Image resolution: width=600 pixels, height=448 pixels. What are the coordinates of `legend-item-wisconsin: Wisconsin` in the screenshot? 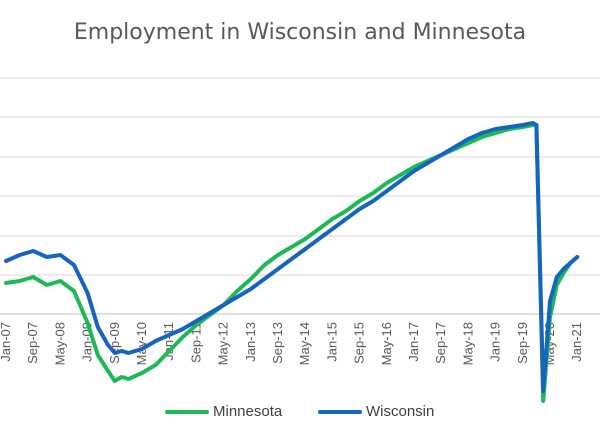 It's located at (376, 411).